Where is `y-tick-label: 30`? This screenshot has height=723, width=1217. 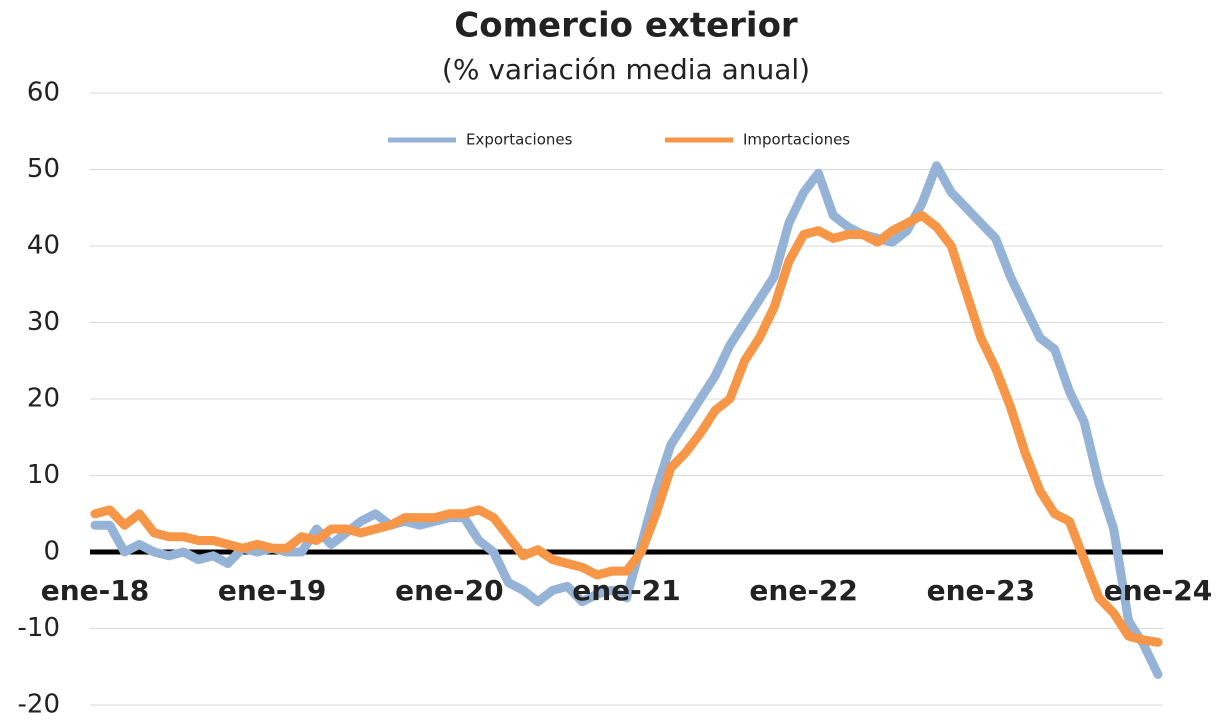
y-tick-label: 30 is located at coordinates (43, 322).